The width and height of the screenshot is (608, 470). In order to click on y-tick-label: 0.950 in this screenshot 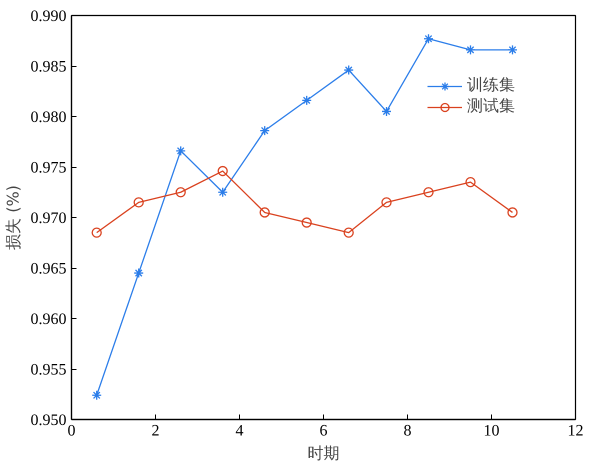, I will do `click(48, 420)`.